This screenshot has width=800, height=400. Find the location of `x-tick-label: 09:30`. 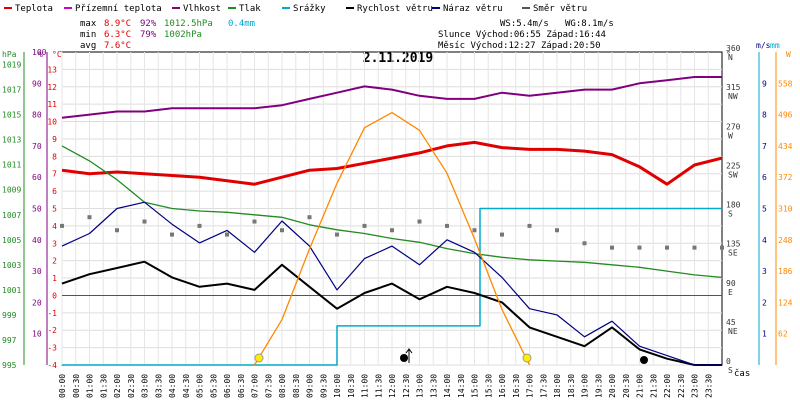

x-tick-label: 09:30 is located at coordinates (323, 386).